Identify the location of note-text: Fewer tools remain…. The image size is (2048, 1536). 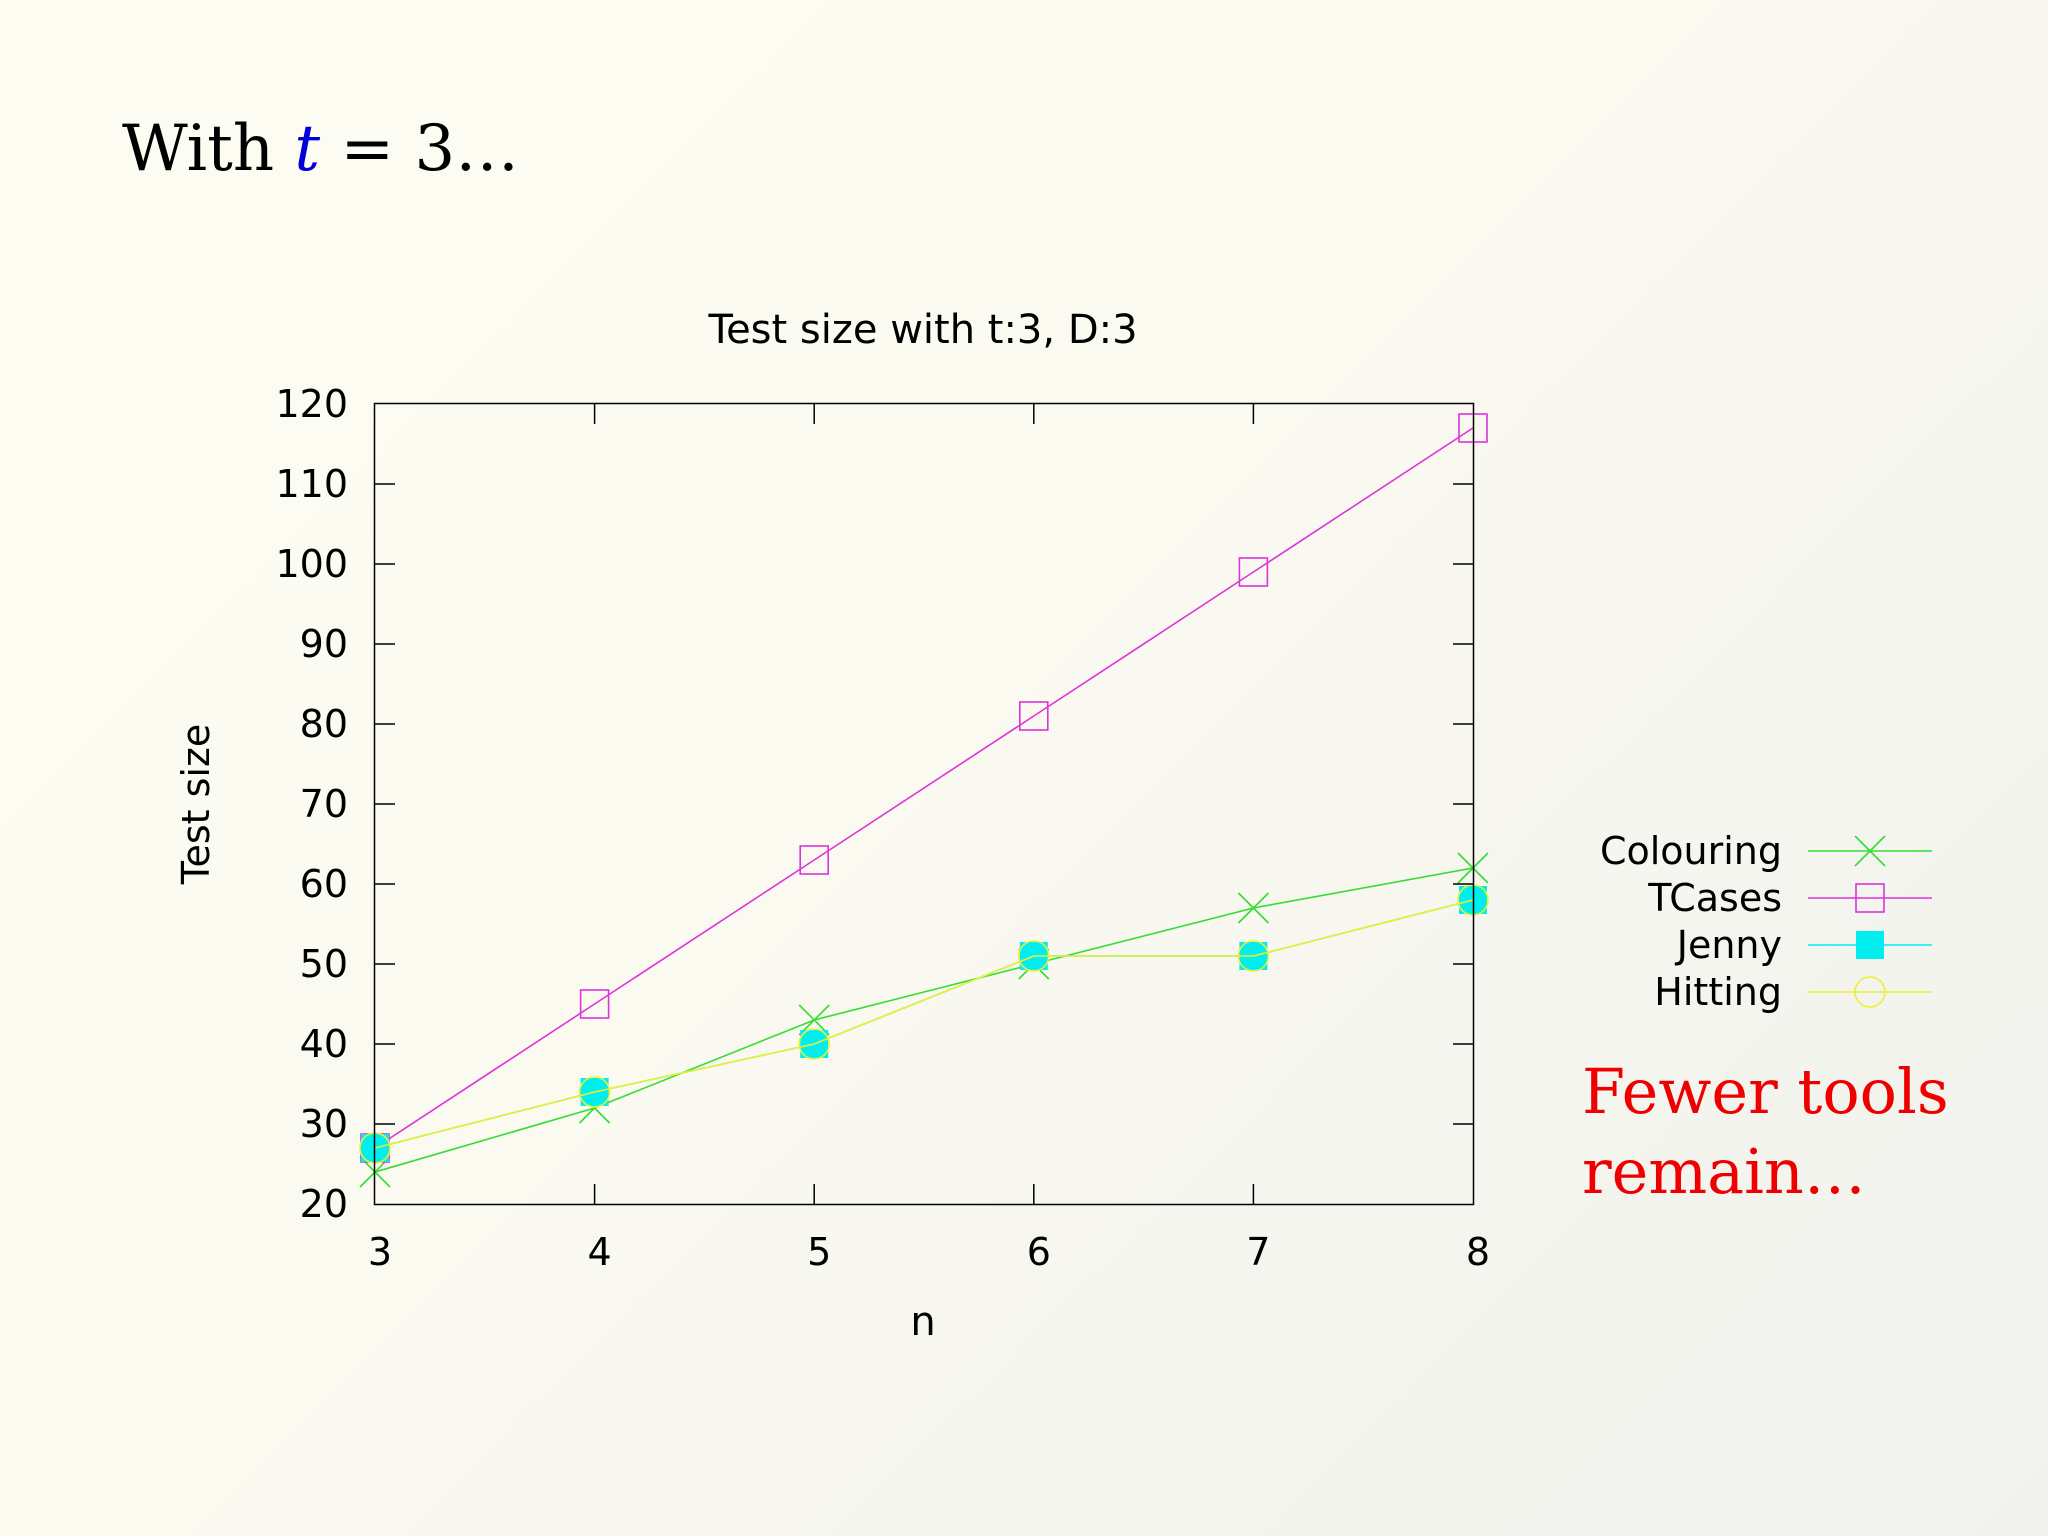
(1765, 1132).